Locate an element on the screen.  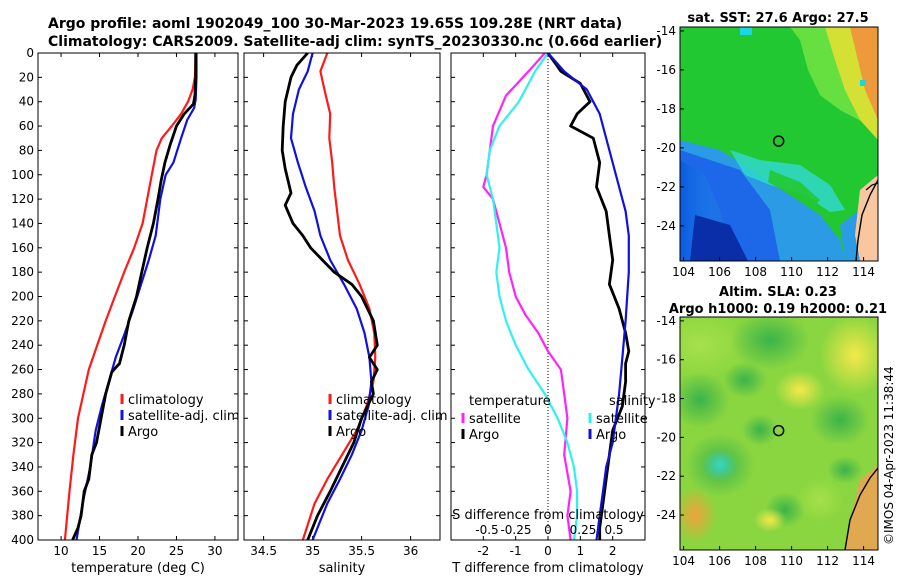
sla-argo-marker is located at coordinates (778, 430).